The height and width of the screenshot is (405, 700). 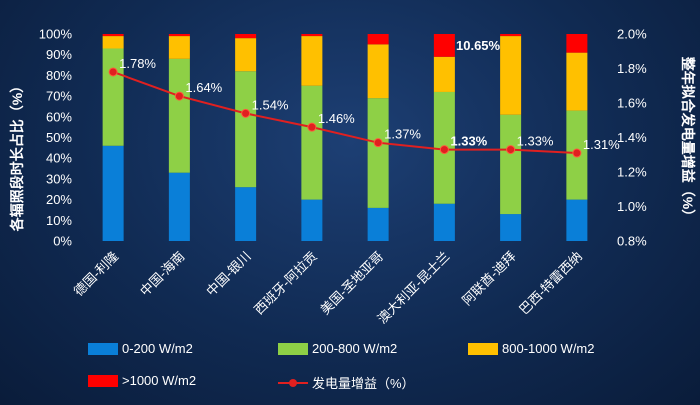 I want to click on gain-label: 1.54%, so click(x=270, y=104).